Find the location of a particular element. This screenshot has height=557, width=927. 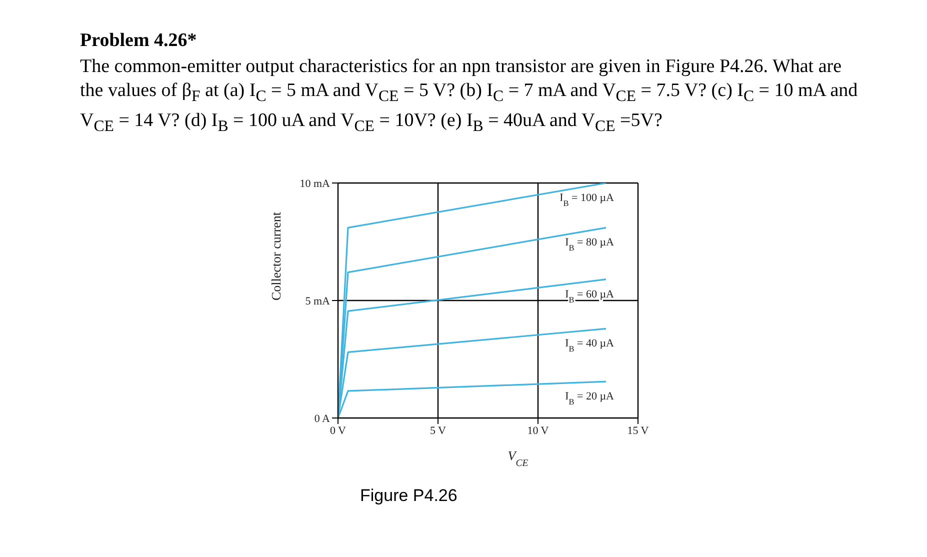

x-tick-label: 5 V is located at coordinates (438, 430).